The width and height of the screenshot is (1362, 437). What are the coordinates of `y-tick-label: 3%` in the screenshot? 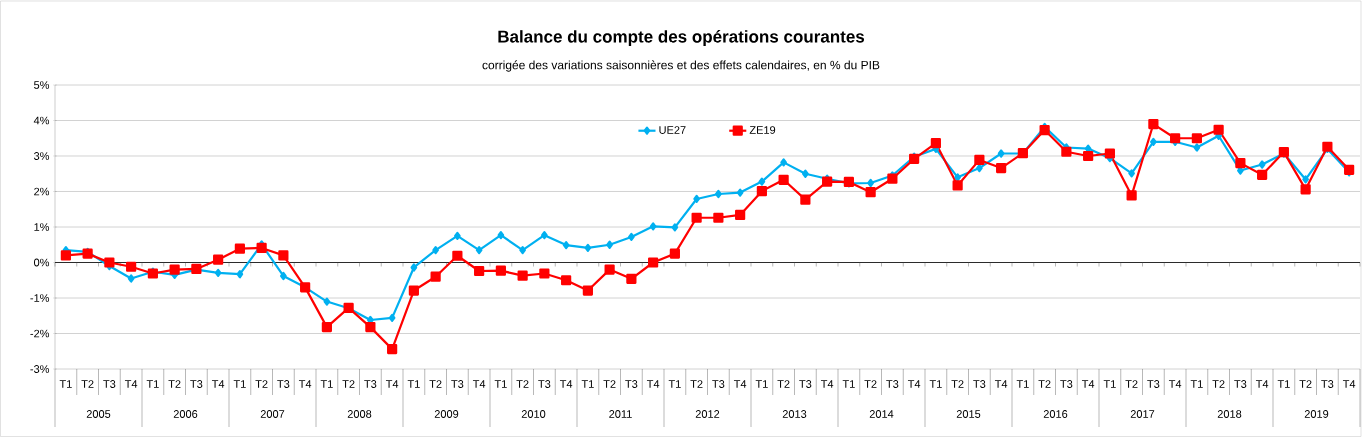 It's located at (42, 156).